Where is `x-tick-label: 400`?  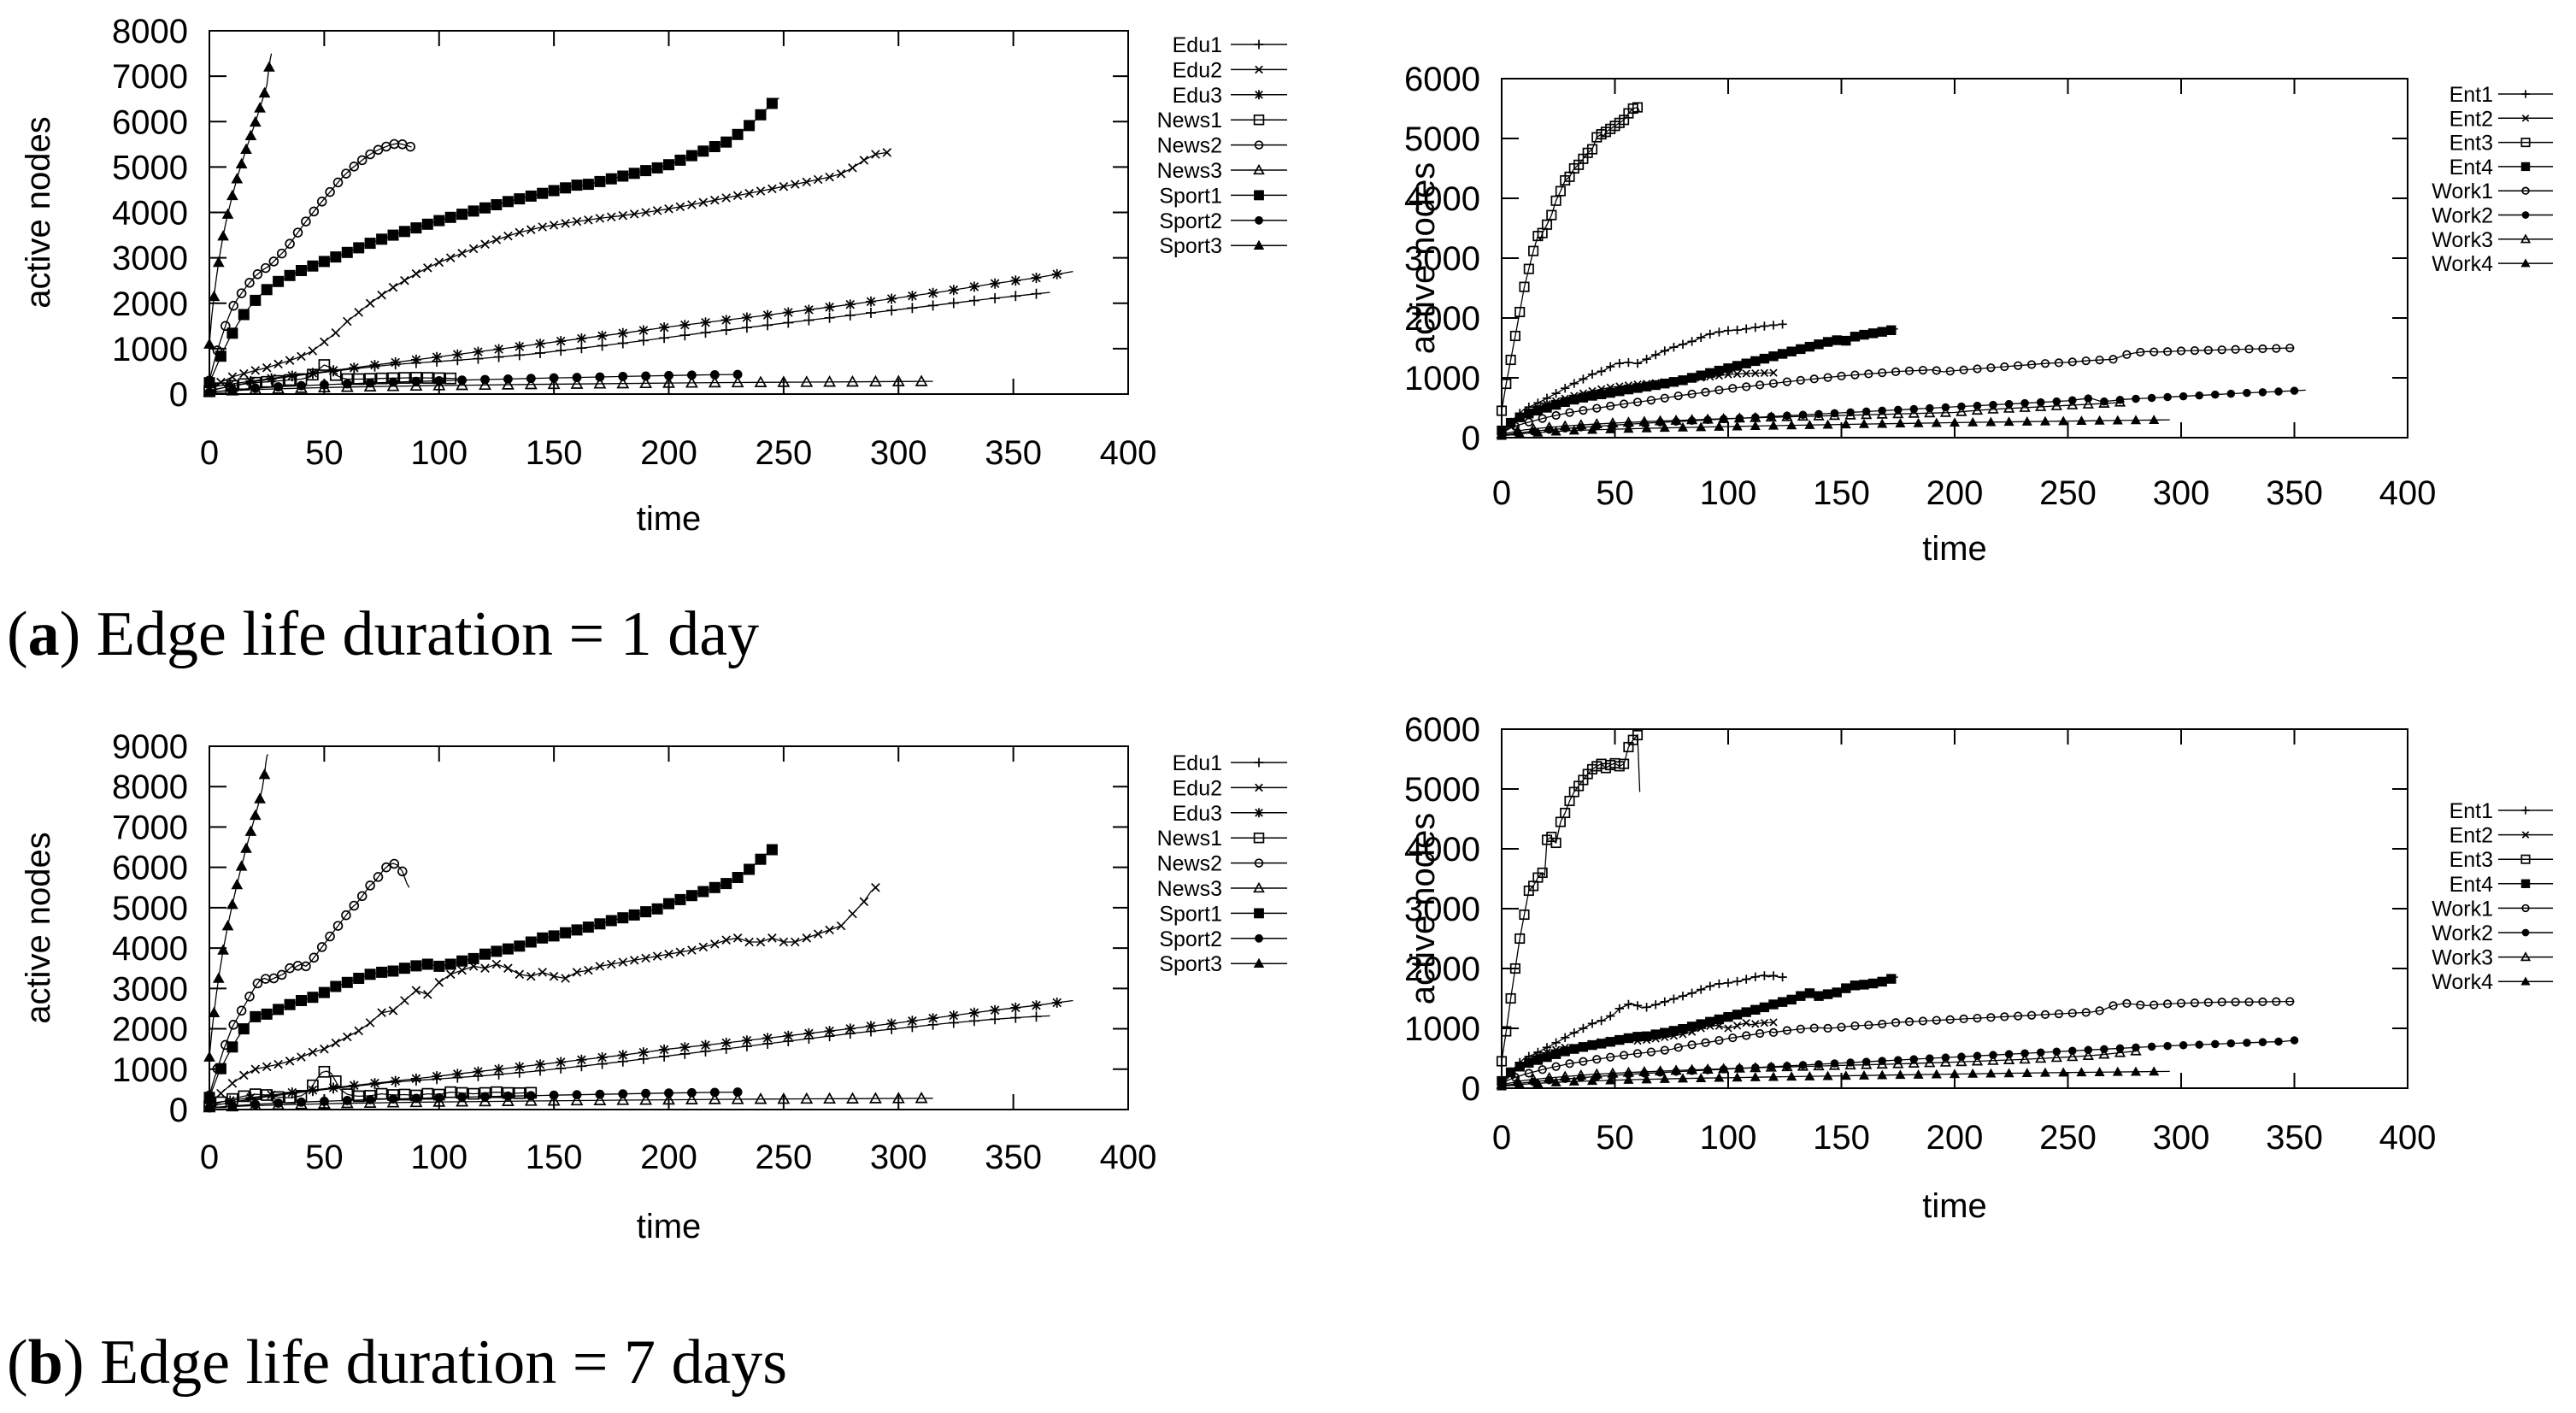
x-tick-label: 400 is located at coordinates (2408, 1138).